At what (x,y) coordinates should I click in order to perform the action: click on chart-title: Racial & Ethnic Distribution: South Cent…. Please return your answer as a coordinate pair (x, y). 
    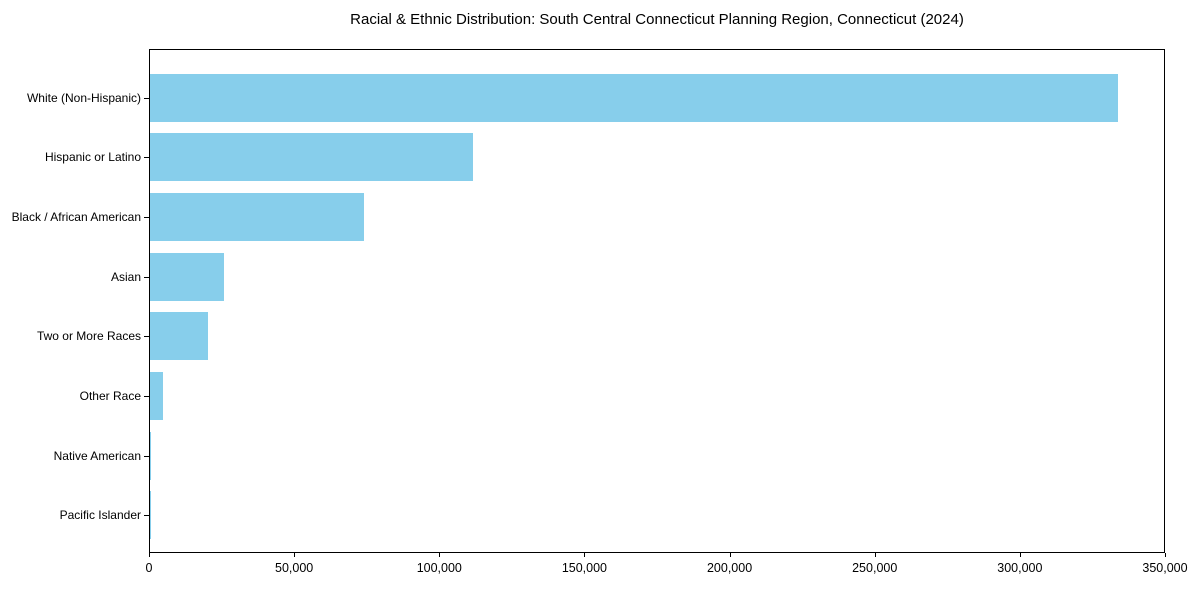
    Looking at the image, I should click on (657, 19).